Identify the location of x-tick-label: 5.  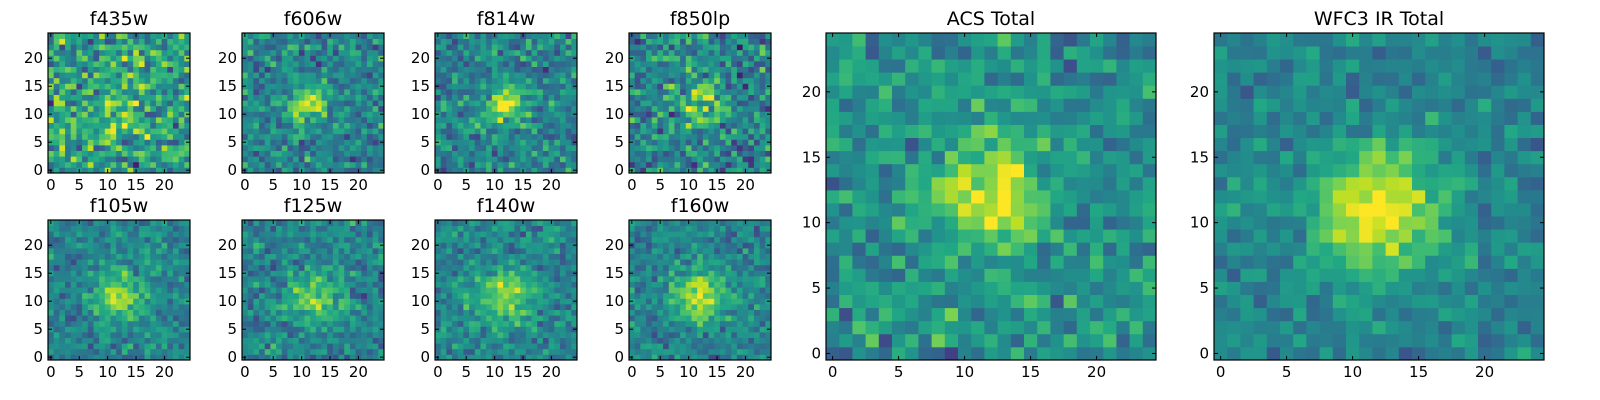
(79, 185).